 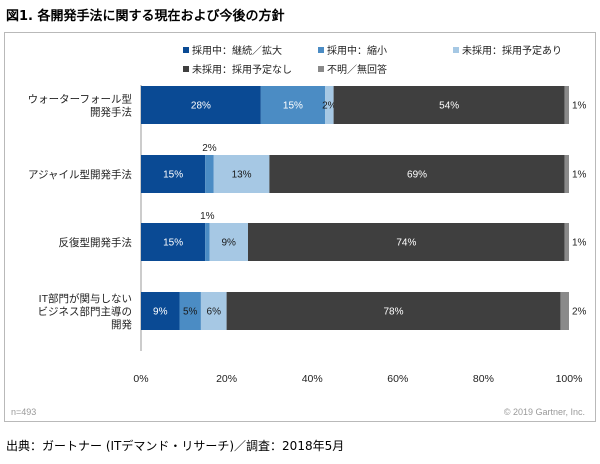 I want to click on data-label: 74%, so click(x=406, y=243).